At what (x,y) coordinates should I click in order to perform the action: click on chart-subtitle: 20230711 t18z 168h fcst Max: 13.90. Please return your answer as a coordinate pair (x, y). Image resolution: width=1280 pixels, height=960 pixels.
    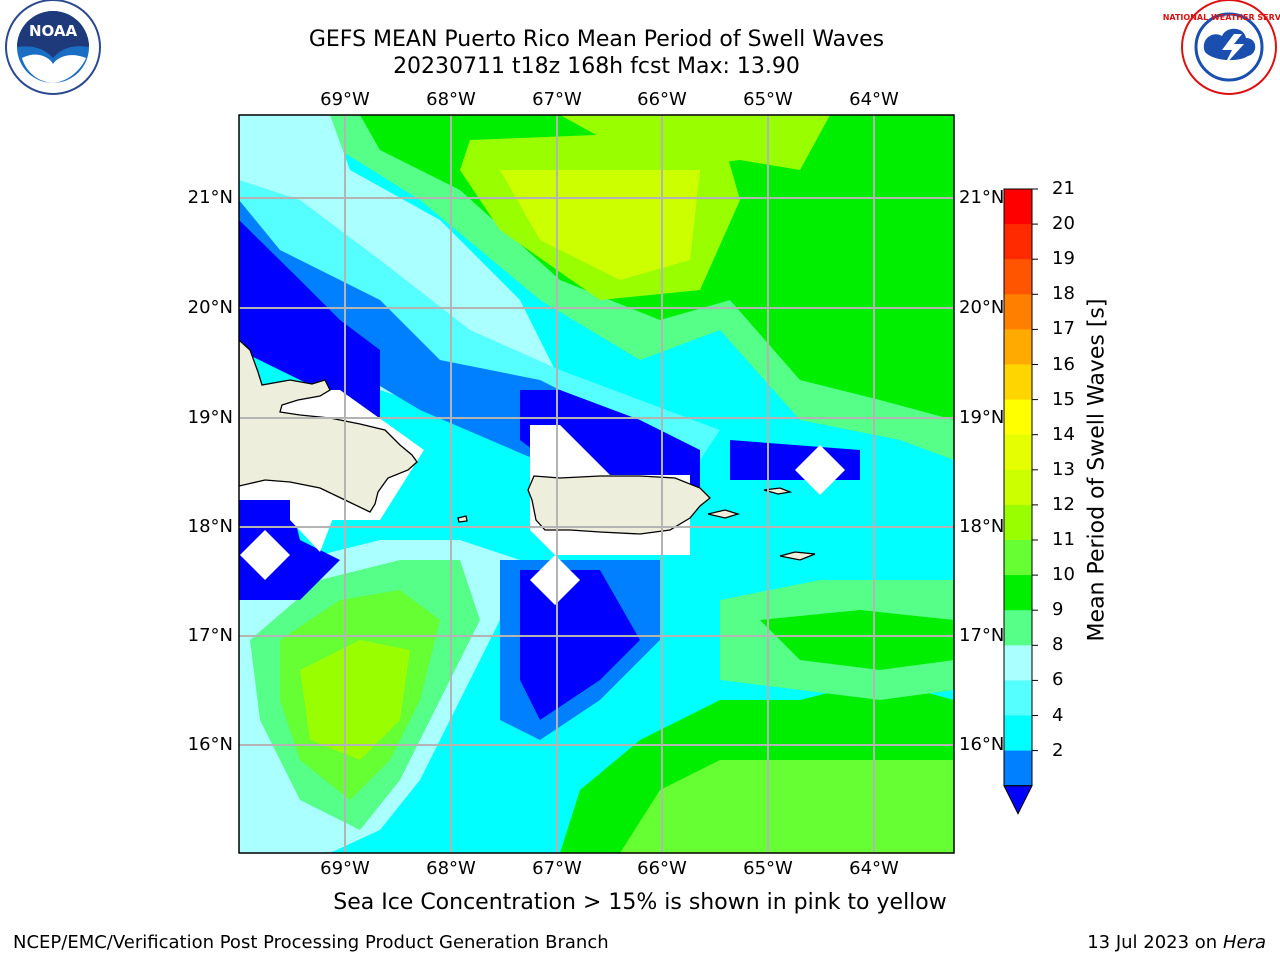
    Looking at the image, I should click on (596, 66).